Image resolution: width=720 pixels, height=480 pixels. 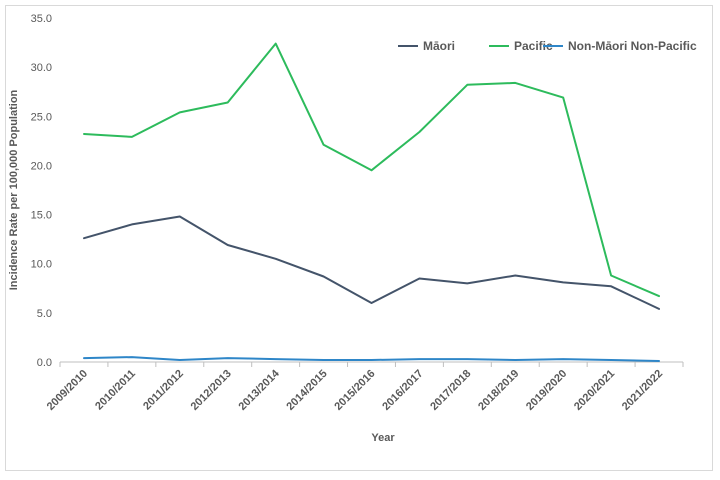 What do you see at coordinates (41, 68) in the screenshot?
I see `y-tick-label: 30.0` at bounding box center [41, 68].